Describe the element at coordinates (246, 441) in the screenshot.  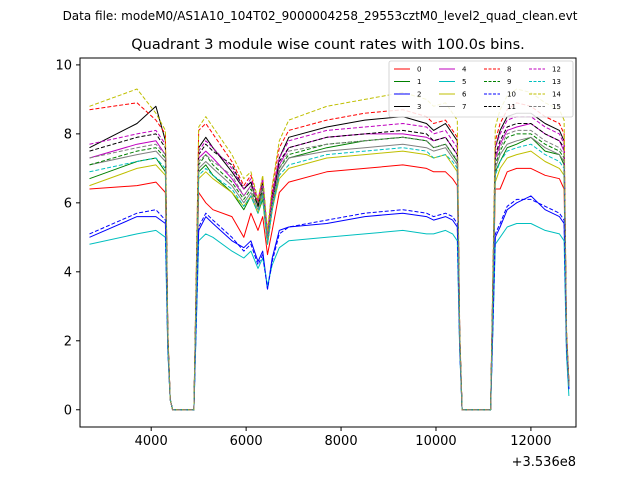
I see `x-tick-label: 6000` at that location.